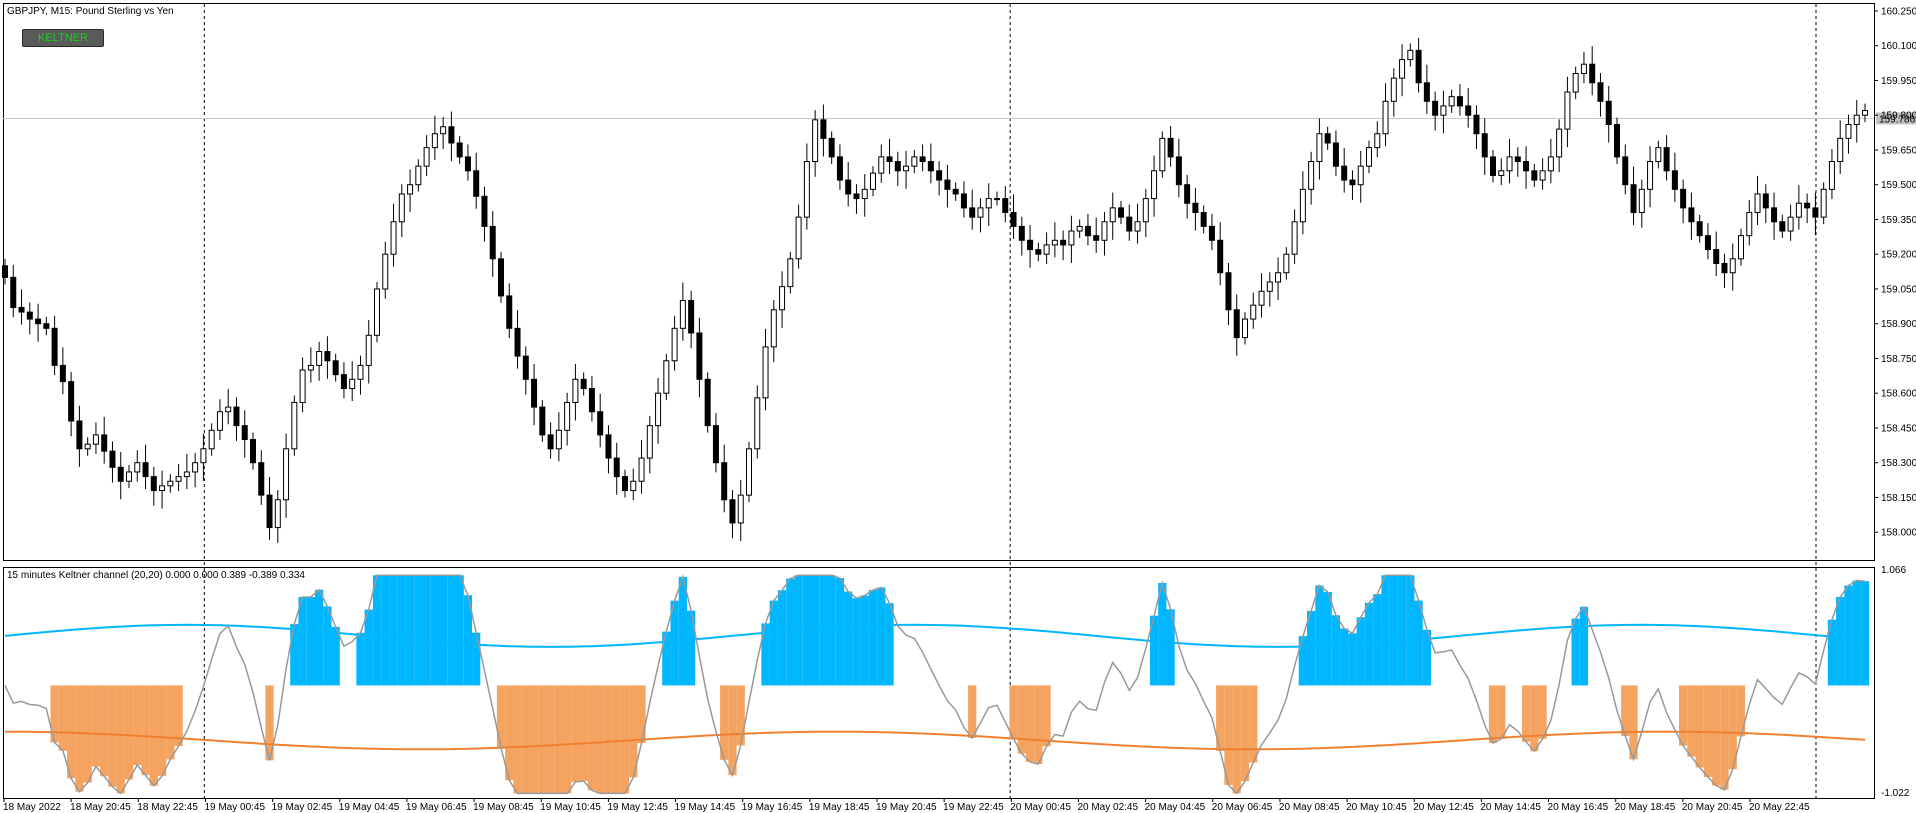 The width and height of the screenshot is (1916, 813). I want to click on upper-band-line, so click(935, 635).